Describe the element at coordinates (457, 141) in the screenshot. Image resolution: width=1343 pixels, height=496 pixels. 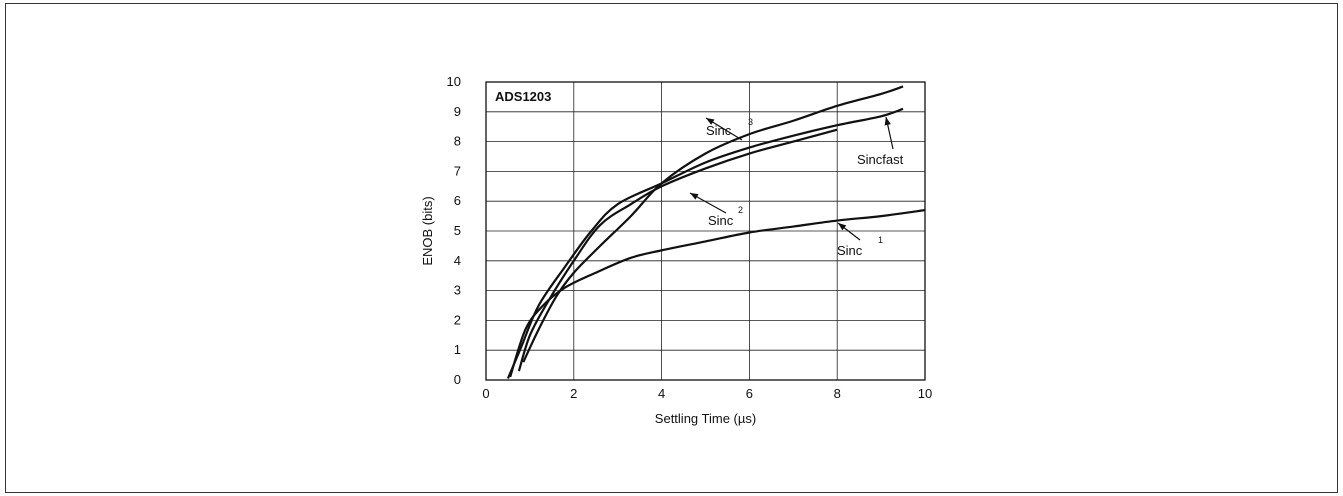
I see `y-tick-label: 8` at that location.